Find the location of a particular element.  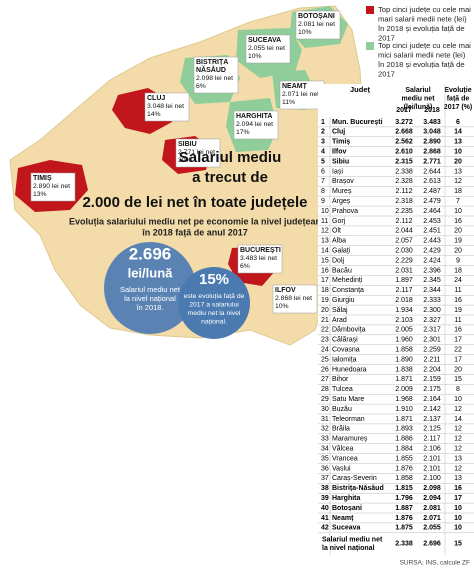

bubble-value: 15% is located at coordinates (214, 279).